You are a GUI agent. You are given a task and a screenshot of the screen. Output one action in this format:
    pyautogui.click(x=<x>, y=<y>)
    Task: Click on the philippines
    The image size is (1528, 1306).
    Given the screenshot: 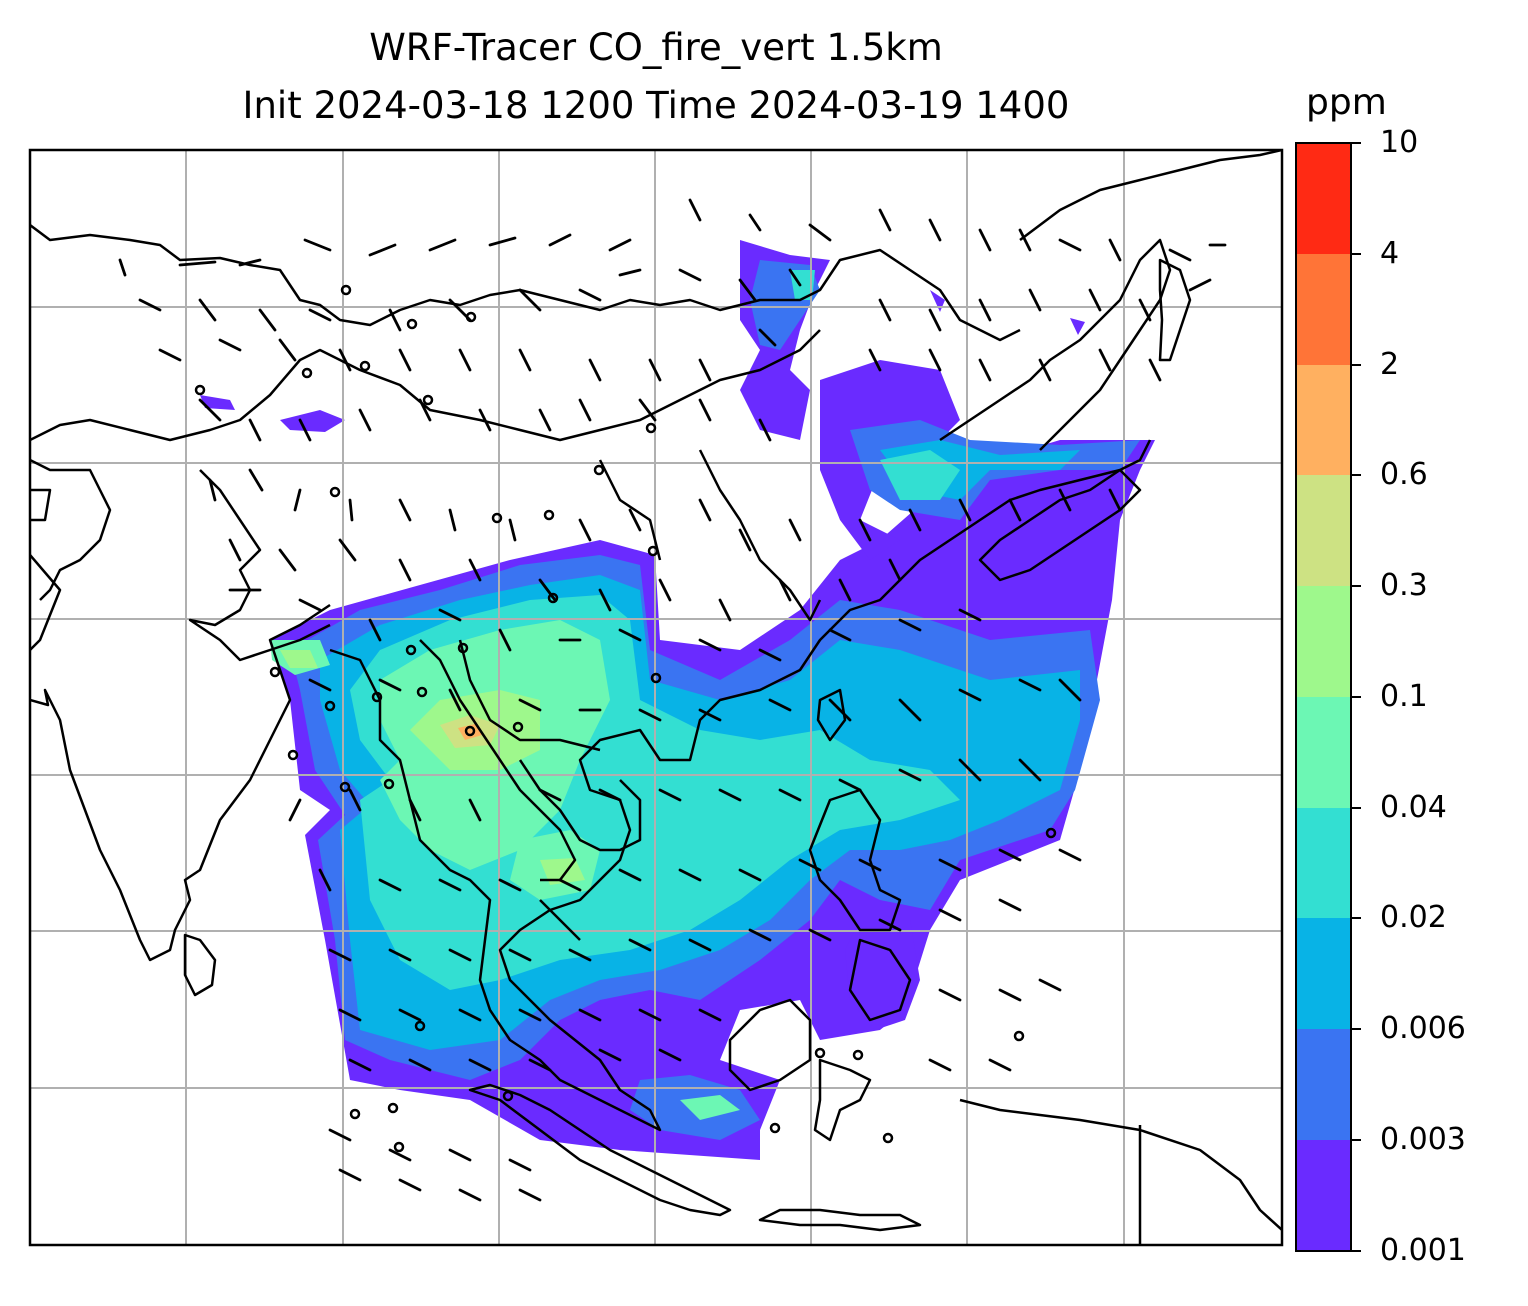 What is the action you would take?
    pyautogui.click(x=860, y=905)
    